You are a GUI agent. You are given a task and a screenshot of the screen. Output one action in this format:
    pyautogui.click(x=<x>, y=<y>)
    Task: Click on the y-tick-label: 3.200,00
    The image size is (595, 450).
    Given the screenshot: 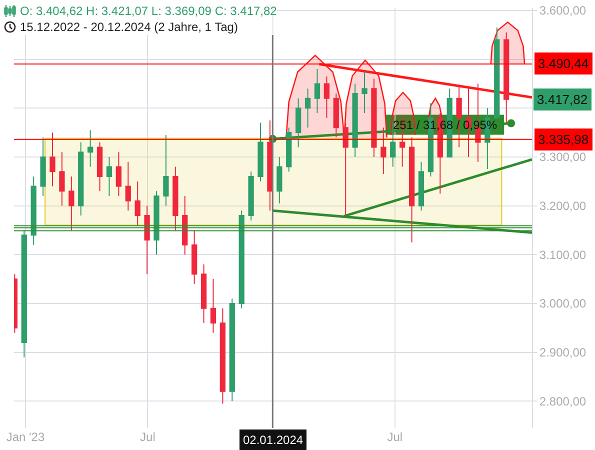 What is the action you would take?
    pyautogui.click(x=562, y=205)
    